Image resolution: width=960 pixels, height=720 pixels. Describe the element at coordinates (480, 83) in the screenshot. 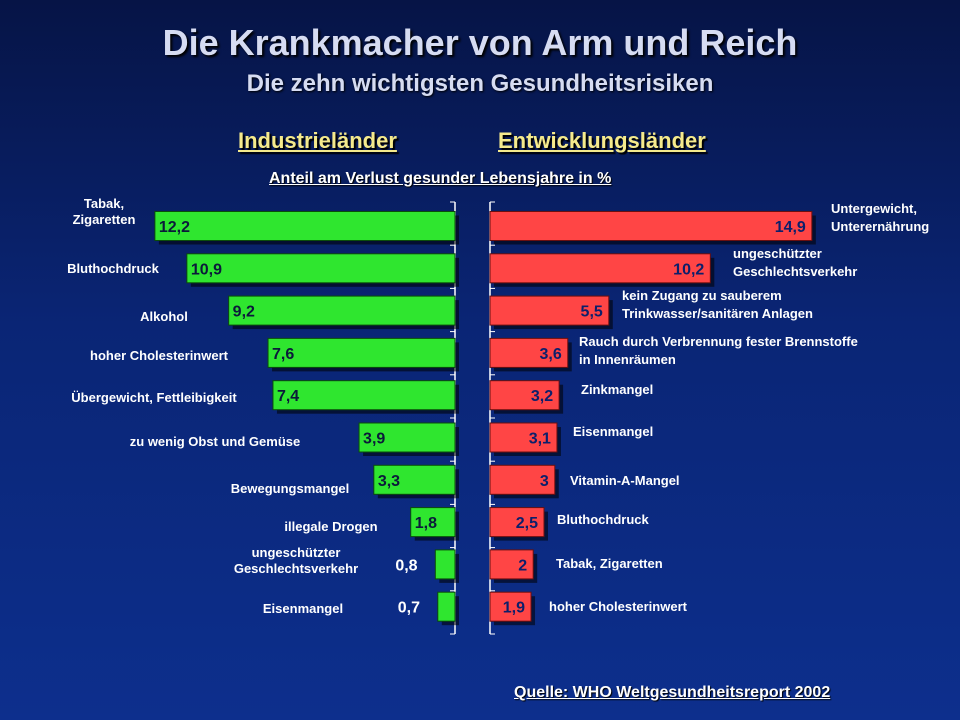

I see `chart-subtitle: Die zehn wichtigsten Gesundheitsrisiken` at that location.